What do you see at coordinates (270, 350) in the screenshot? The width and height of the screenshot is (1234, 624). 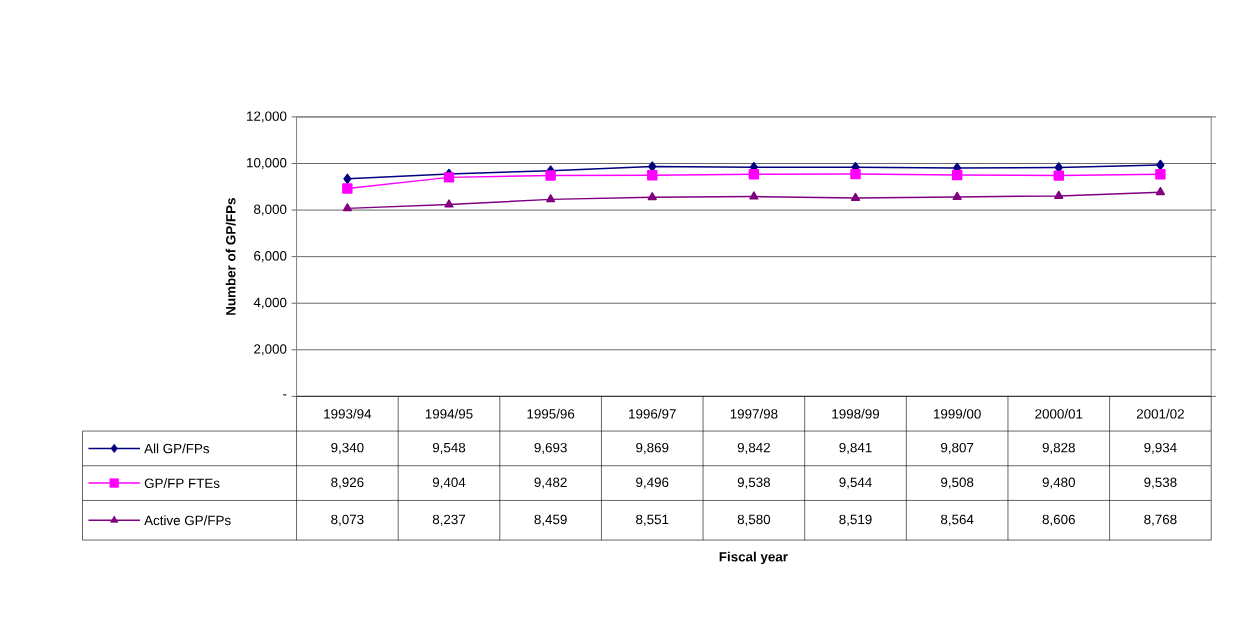 I see `y-tick-label: 2,000` at bounding box center [270, 350].